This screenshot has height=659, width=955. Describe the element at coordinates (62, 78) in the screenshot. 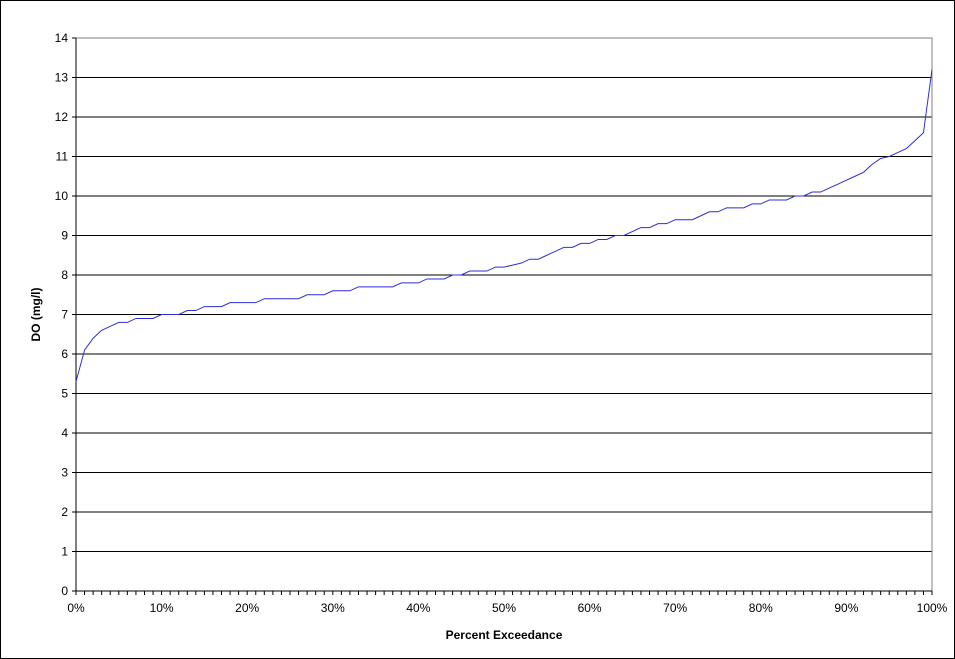

I see `y-tick-label: 13` at that location.